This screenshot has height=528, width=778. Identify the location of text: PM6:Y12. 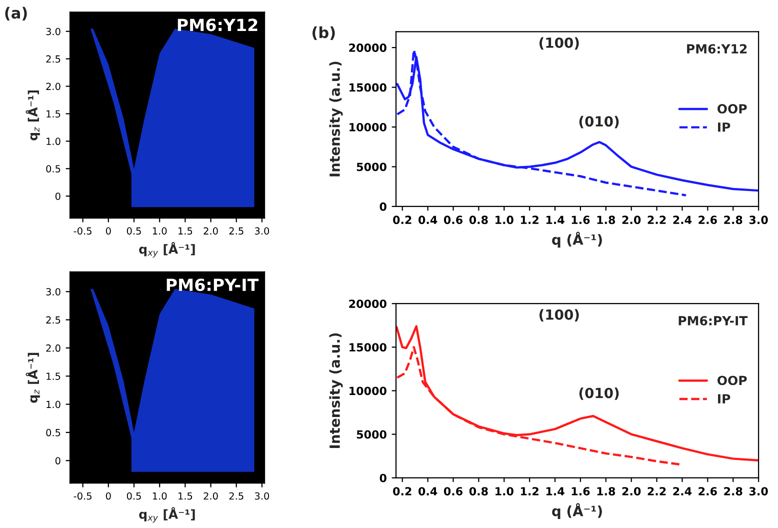
(717, 49).